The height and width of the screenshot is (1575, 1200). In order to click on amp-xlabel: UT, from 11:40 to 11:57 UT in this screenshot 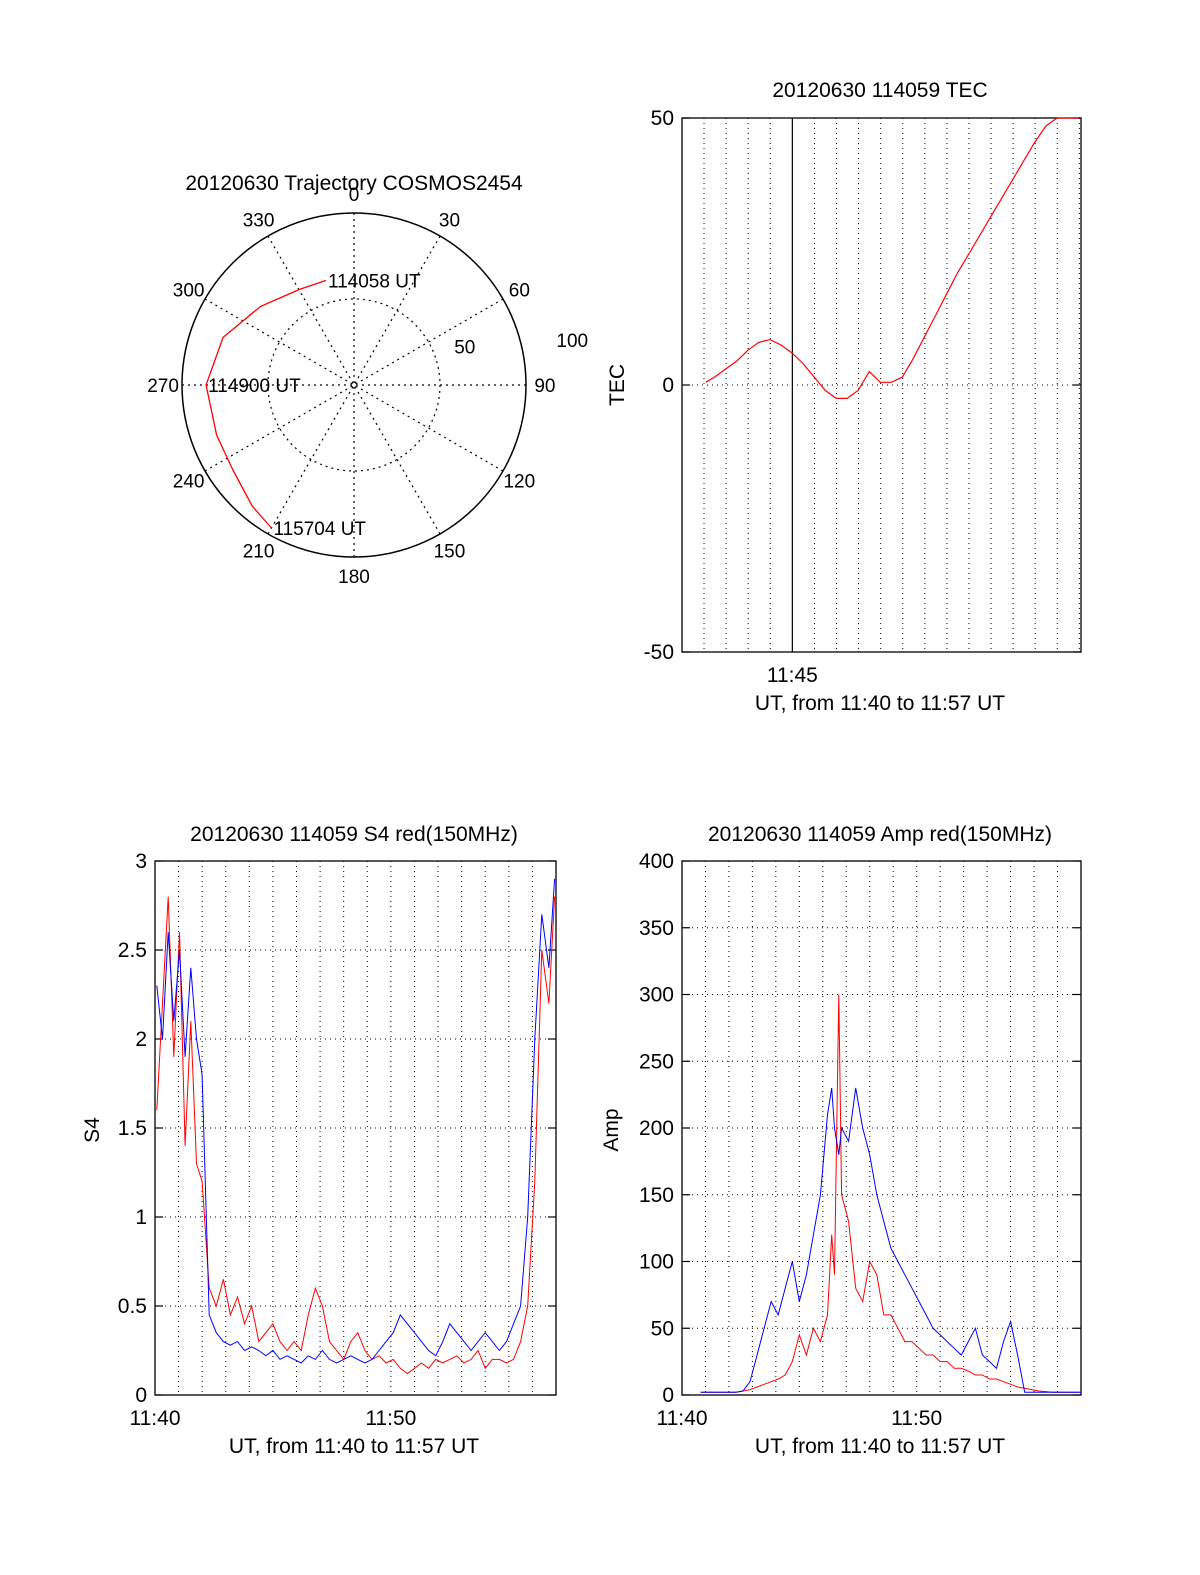, I will do `click(880, 1446)`.